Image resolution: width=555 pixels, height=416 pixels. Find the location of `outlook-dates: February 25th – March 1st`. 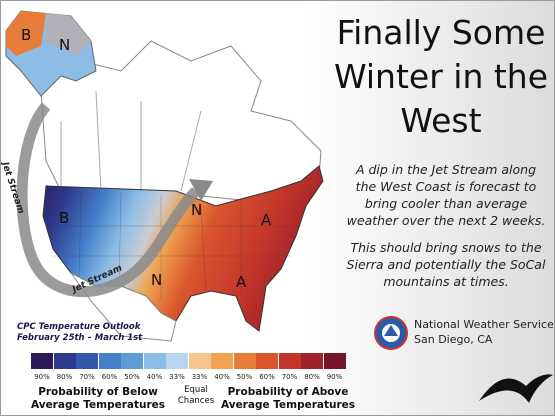

outlook-dates: February 25th – March 1st is located at coordinates (80, 338).